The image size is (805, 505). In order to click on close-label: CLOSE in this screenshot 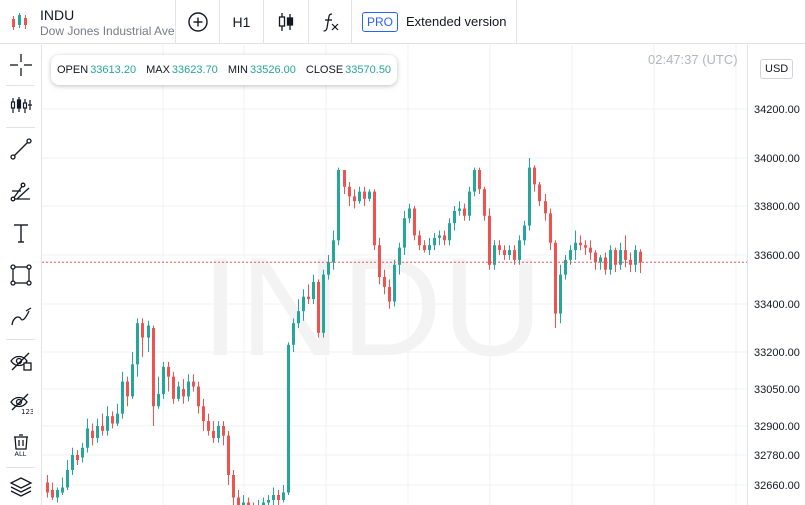, I will do `click(324, 70)`.